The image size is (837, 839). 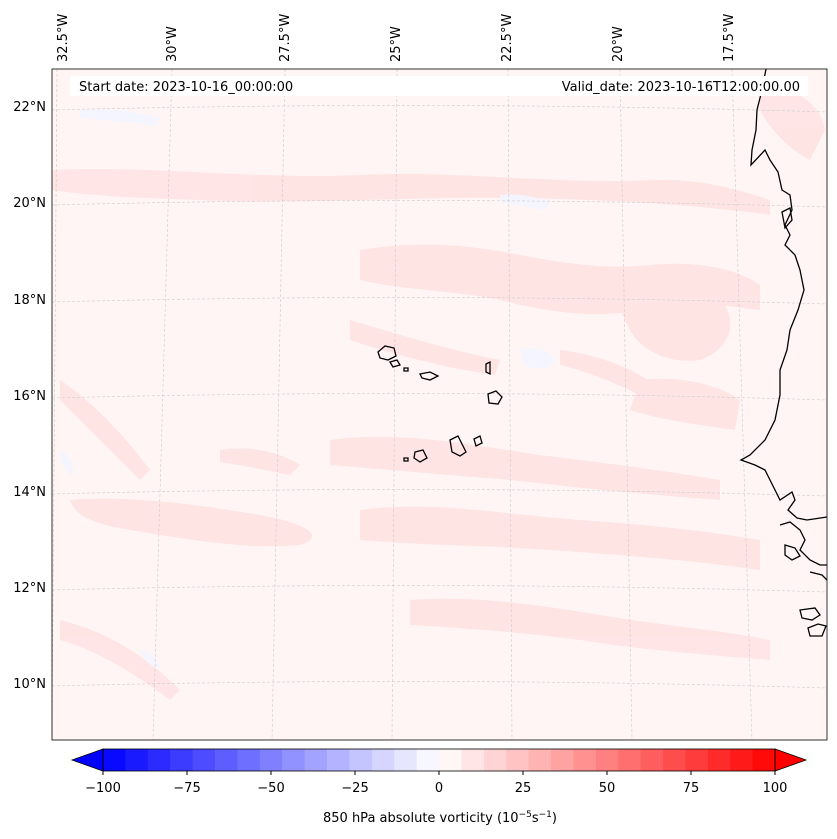 What do you see at coordinates (186, 87) in the screenshot?
I see `start-date-label: Start date: 2023-10-16_00:00:00` at bounding box center [186, 87].